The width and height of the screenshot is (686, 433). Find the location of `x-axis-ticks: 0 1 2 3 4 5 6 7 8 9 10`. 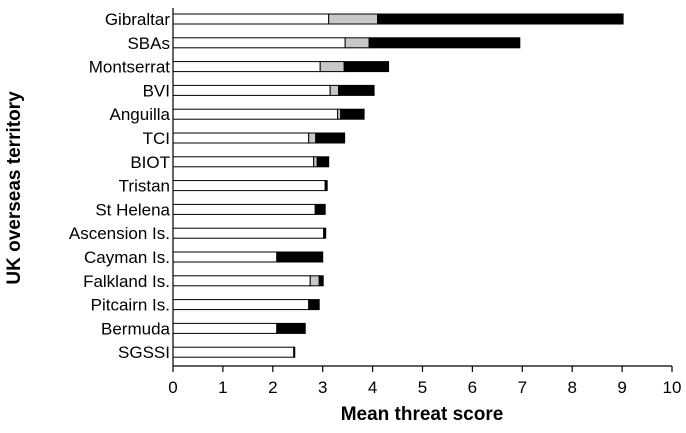

x-axis-ticks: 0 1 2 3 4 5 6 7 8 9 10 is located at coordinates (424, 381).